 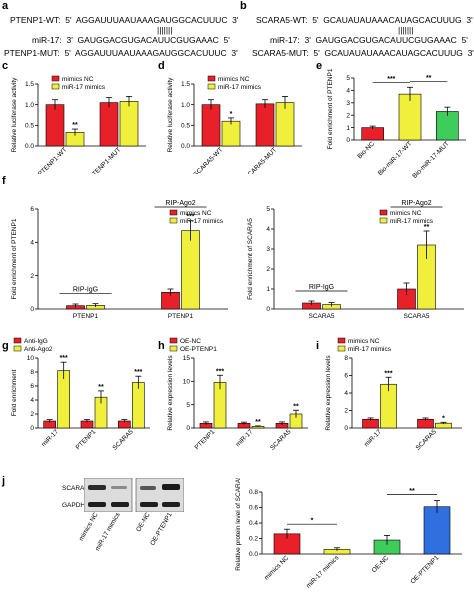 I want to click on y-tick-label: 15, so click(x=187, y=358).